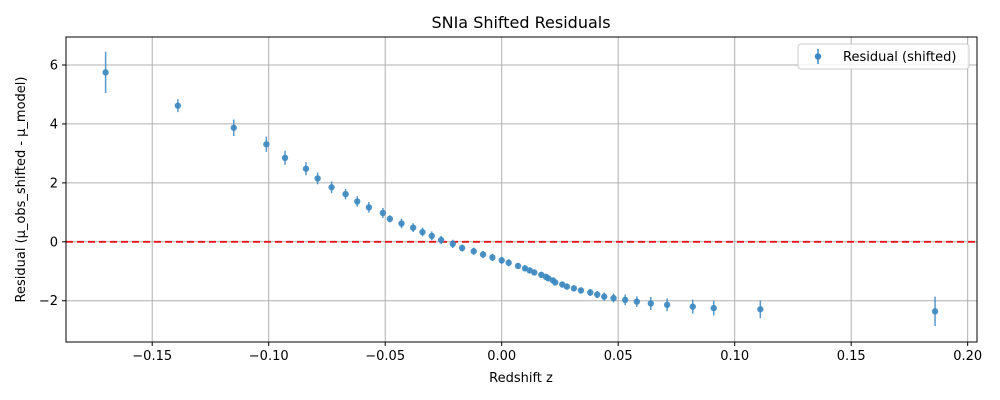  Describe the element at coordinates (967, 356) in the screenshot. I see `x-tick-label: 0.20` at that location.